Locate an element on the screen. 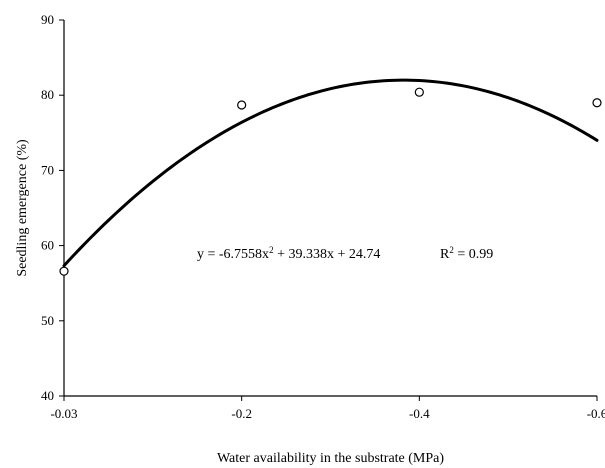 The height and width of the screenshot is (468, 605). regression-equation: y = -6.7558x2 + 39.338x + 24.74 is located at coordinates (288, 253).